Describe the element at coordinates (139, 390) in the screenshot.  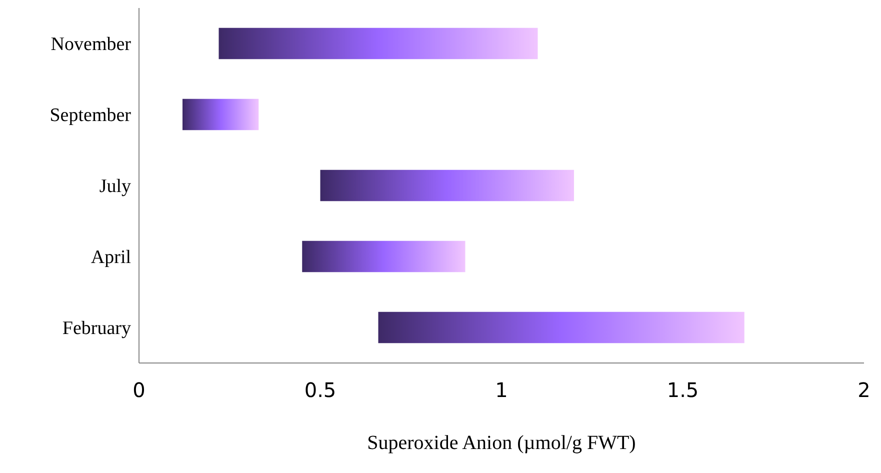
I see `x-tick-label: 0` at that location.